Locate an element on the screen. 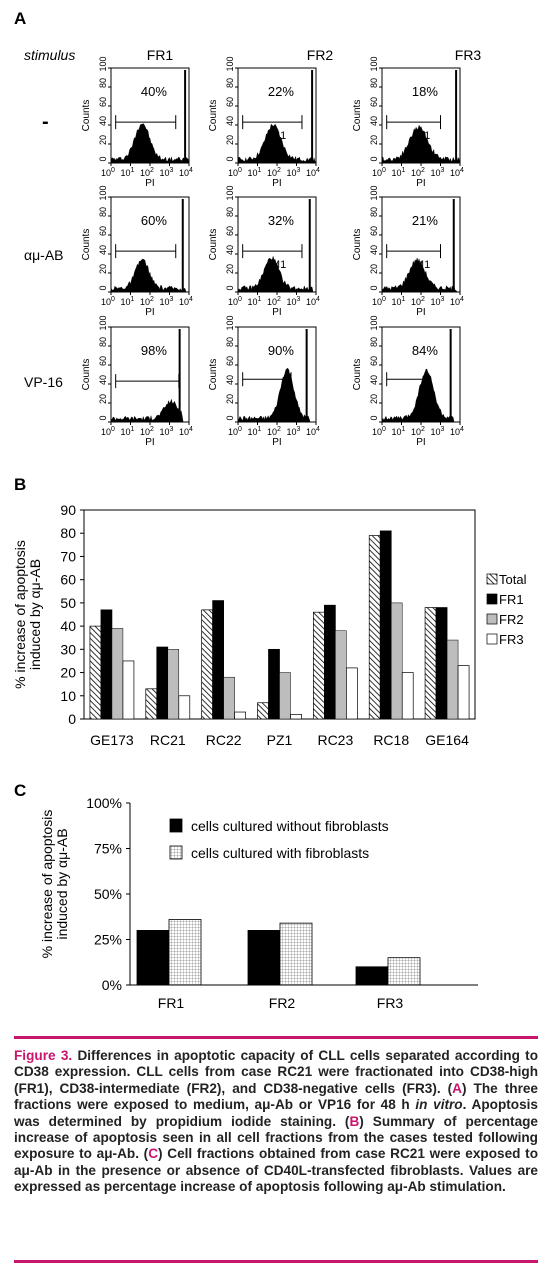 Image resolution: width=552 pixels, height=1280 pixels. bar-fr2-pz1 is located at coordinates (285, 696).